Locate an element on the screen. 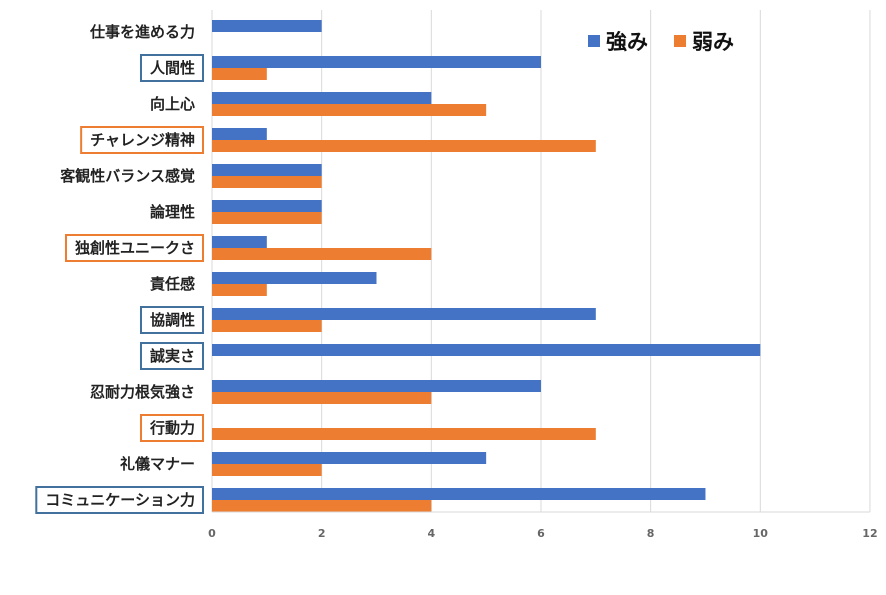 The width and height of the screenshot is (886, 595). category-label: 礼儀マナー is located at coordinates (157, 464).